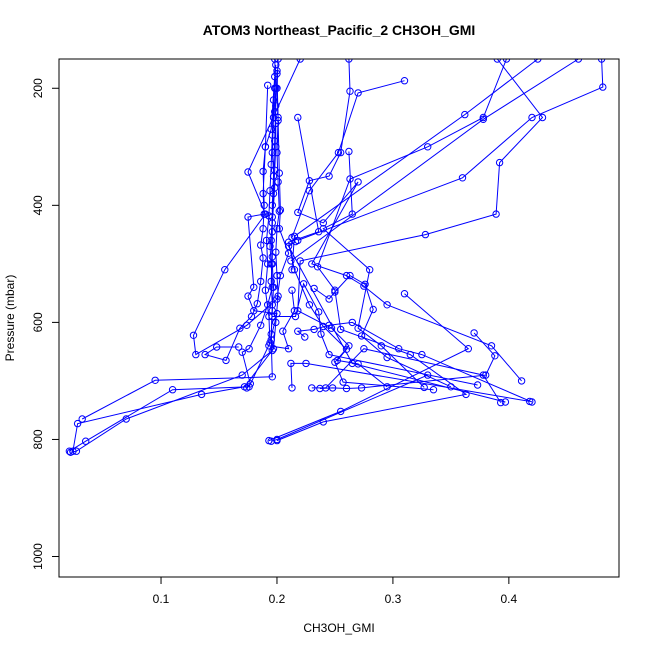  Describe the element at coordinates (38, 88) in the screenshot. I see `y-tick-label: 200` at that location.